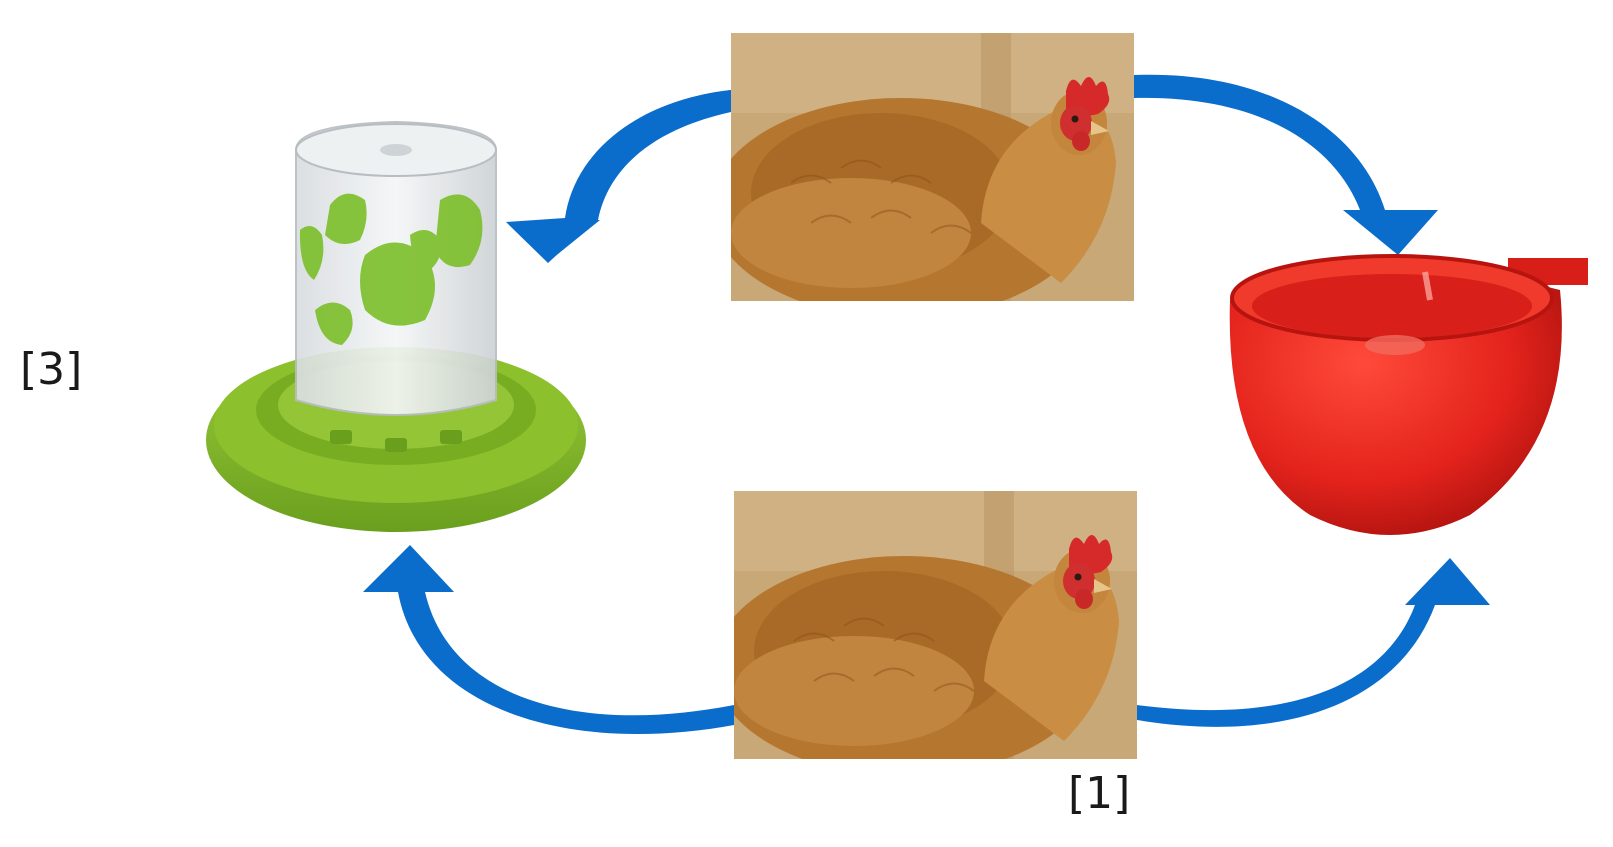  What do you see at coordinates (935, 625) in the screenshot?
I see `hen-photo-bottom` at bounding box center [935, 625].